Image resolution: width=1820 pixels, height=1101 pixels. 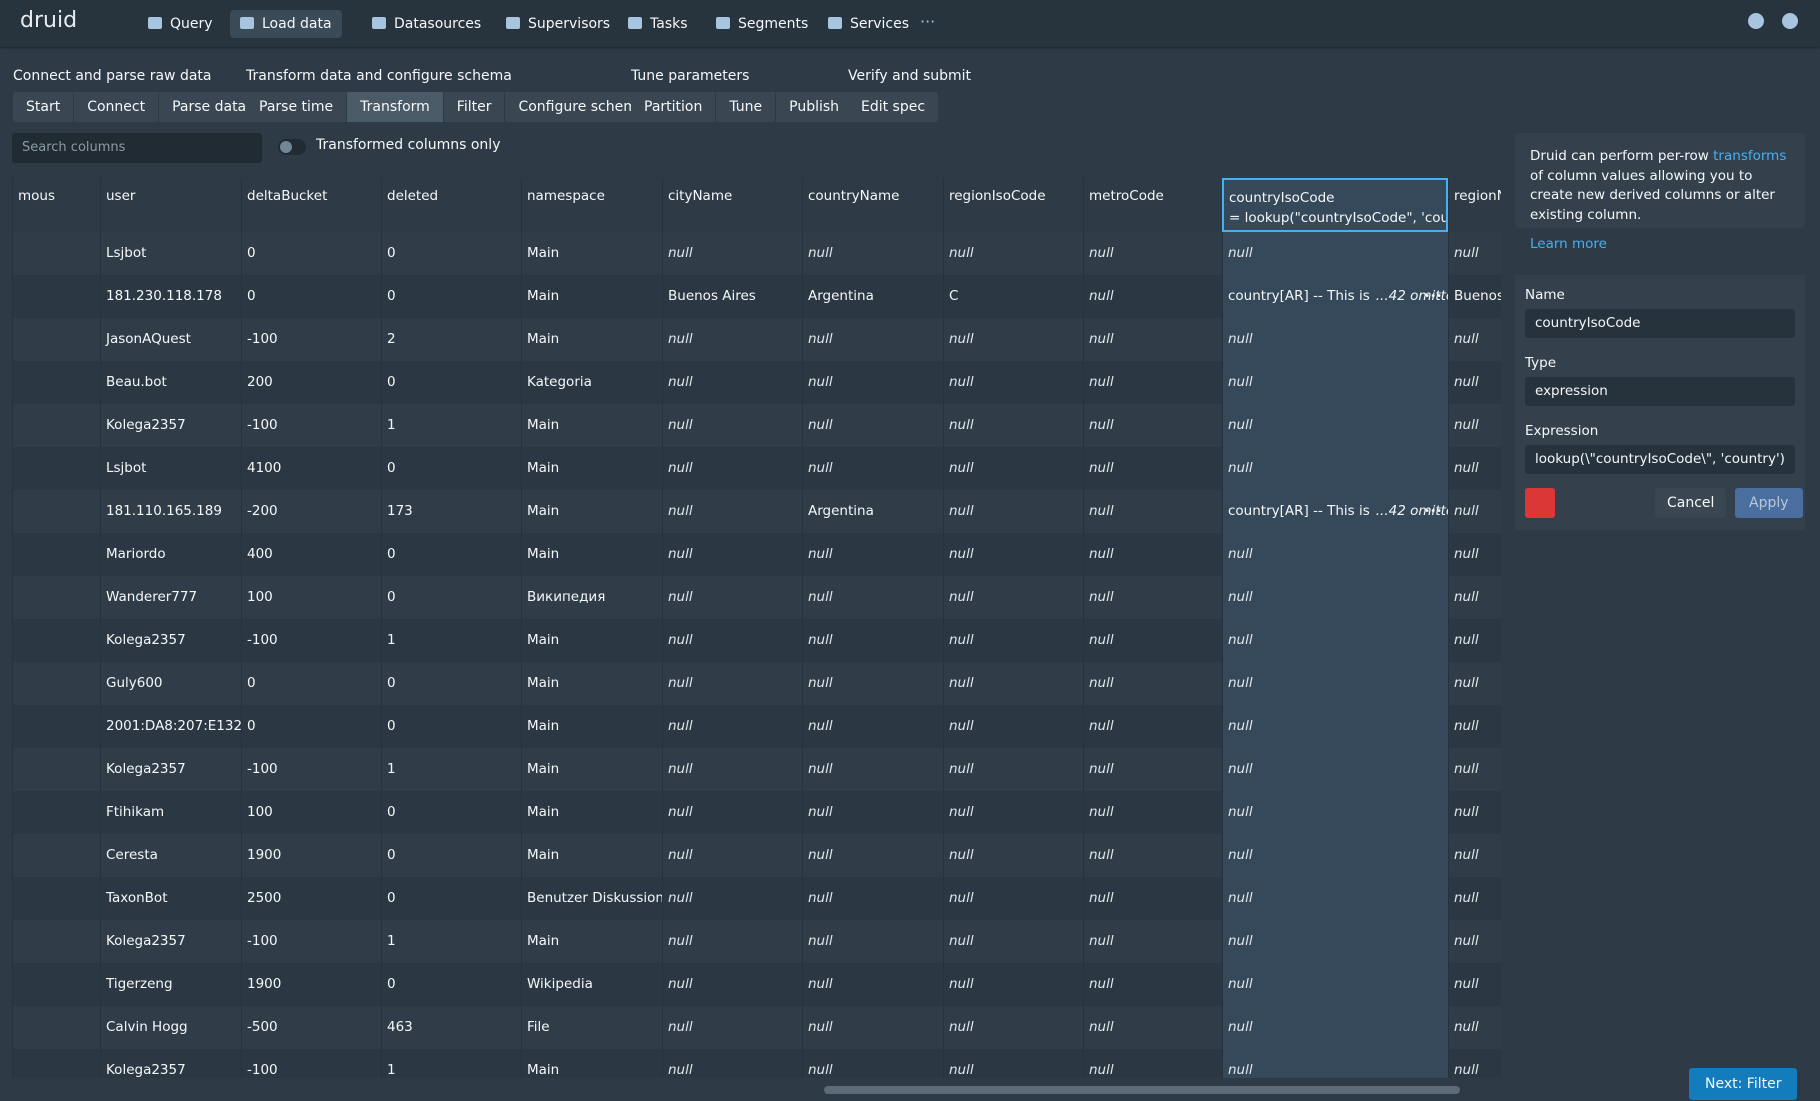 What do you see at coordinates (1152, 205) in the screenshot?
I see `column-header: metroCode` at bounding box center [1152, 205].